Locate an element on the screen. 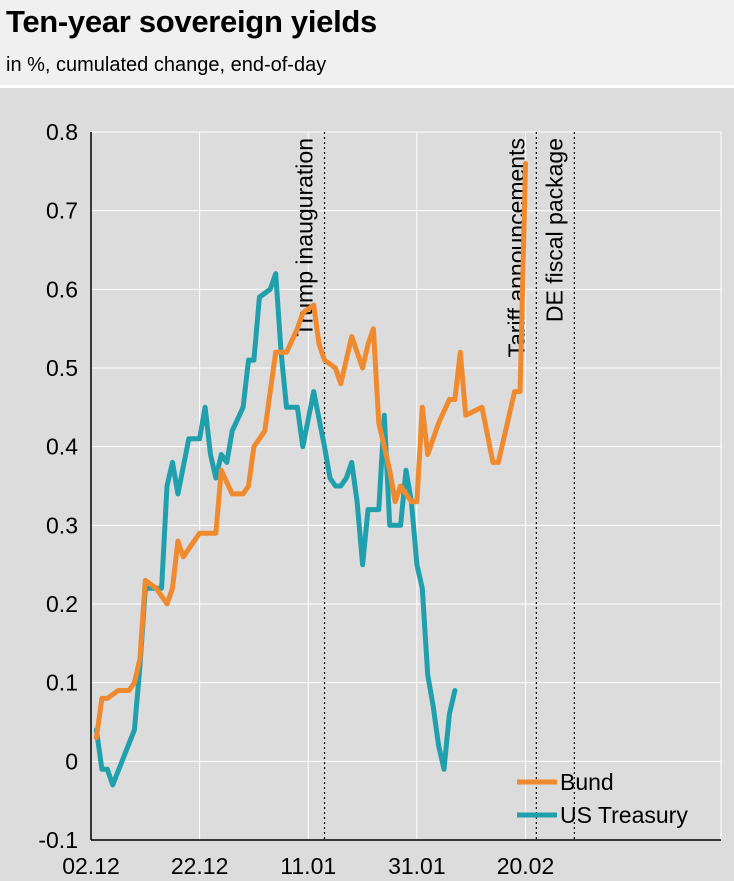 The height and width of the screenshot is (881, 734). annotation-label: DE fiscal package is located at coordinates (554, 230).